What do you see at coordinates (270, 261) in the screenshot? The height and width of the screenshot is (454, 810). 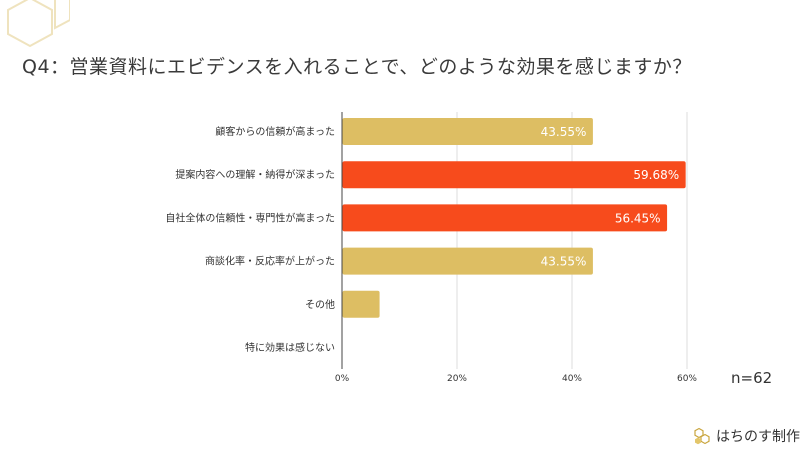 I see `category-label: 商談化率・反応率が上がった` at bounding box center [270, 261].